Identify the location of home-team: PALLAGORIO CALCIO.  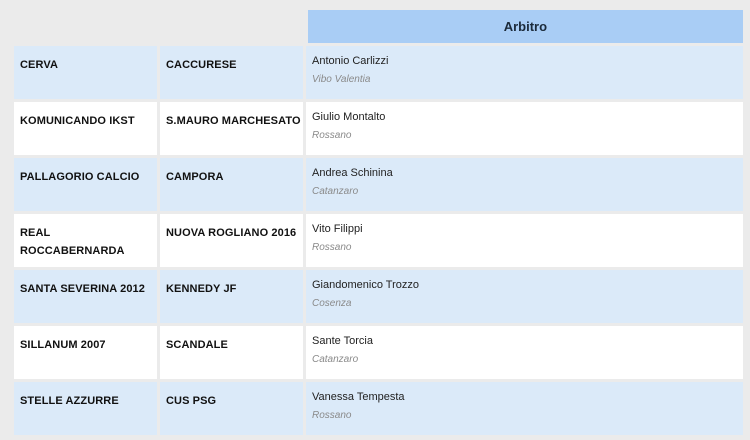
(80, 177).